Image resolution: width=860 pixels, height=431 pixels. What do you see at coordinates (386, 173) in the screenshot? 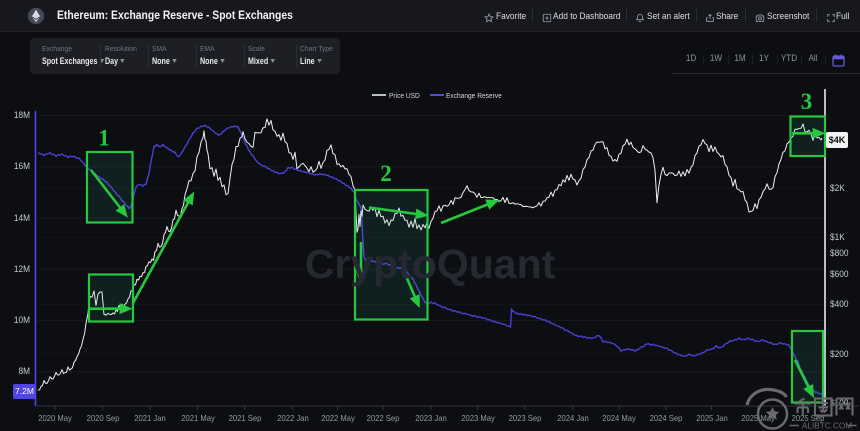
I see `svg-text: 2` at bounding box center [386, 173].